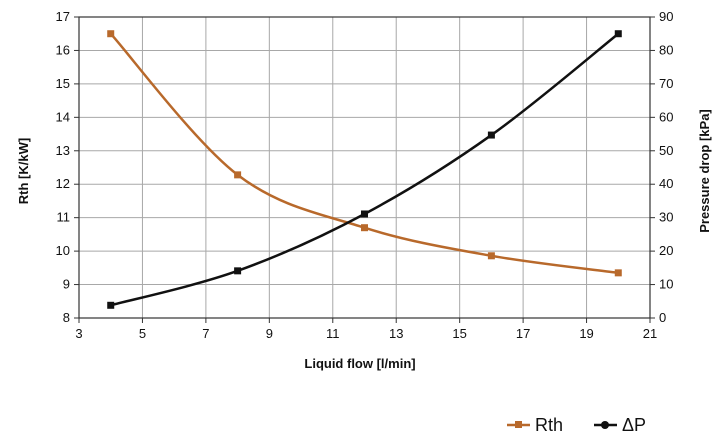 This screenshot has height=435, width=724. Describe the element at coordinates (666, 183) in the screenshot. I see `y-right-tick-label-4: 40` at that location.